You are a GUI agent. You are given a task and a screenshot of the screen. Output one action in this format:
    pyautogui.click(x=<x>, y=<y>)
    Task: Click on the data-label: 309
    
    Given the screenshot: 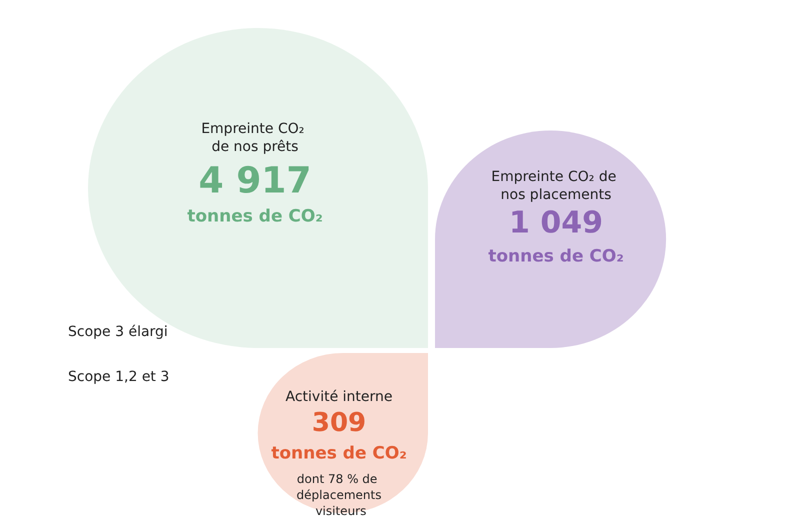 What is the action you would take?
    pyautogui.click(x=339, y=423)
    